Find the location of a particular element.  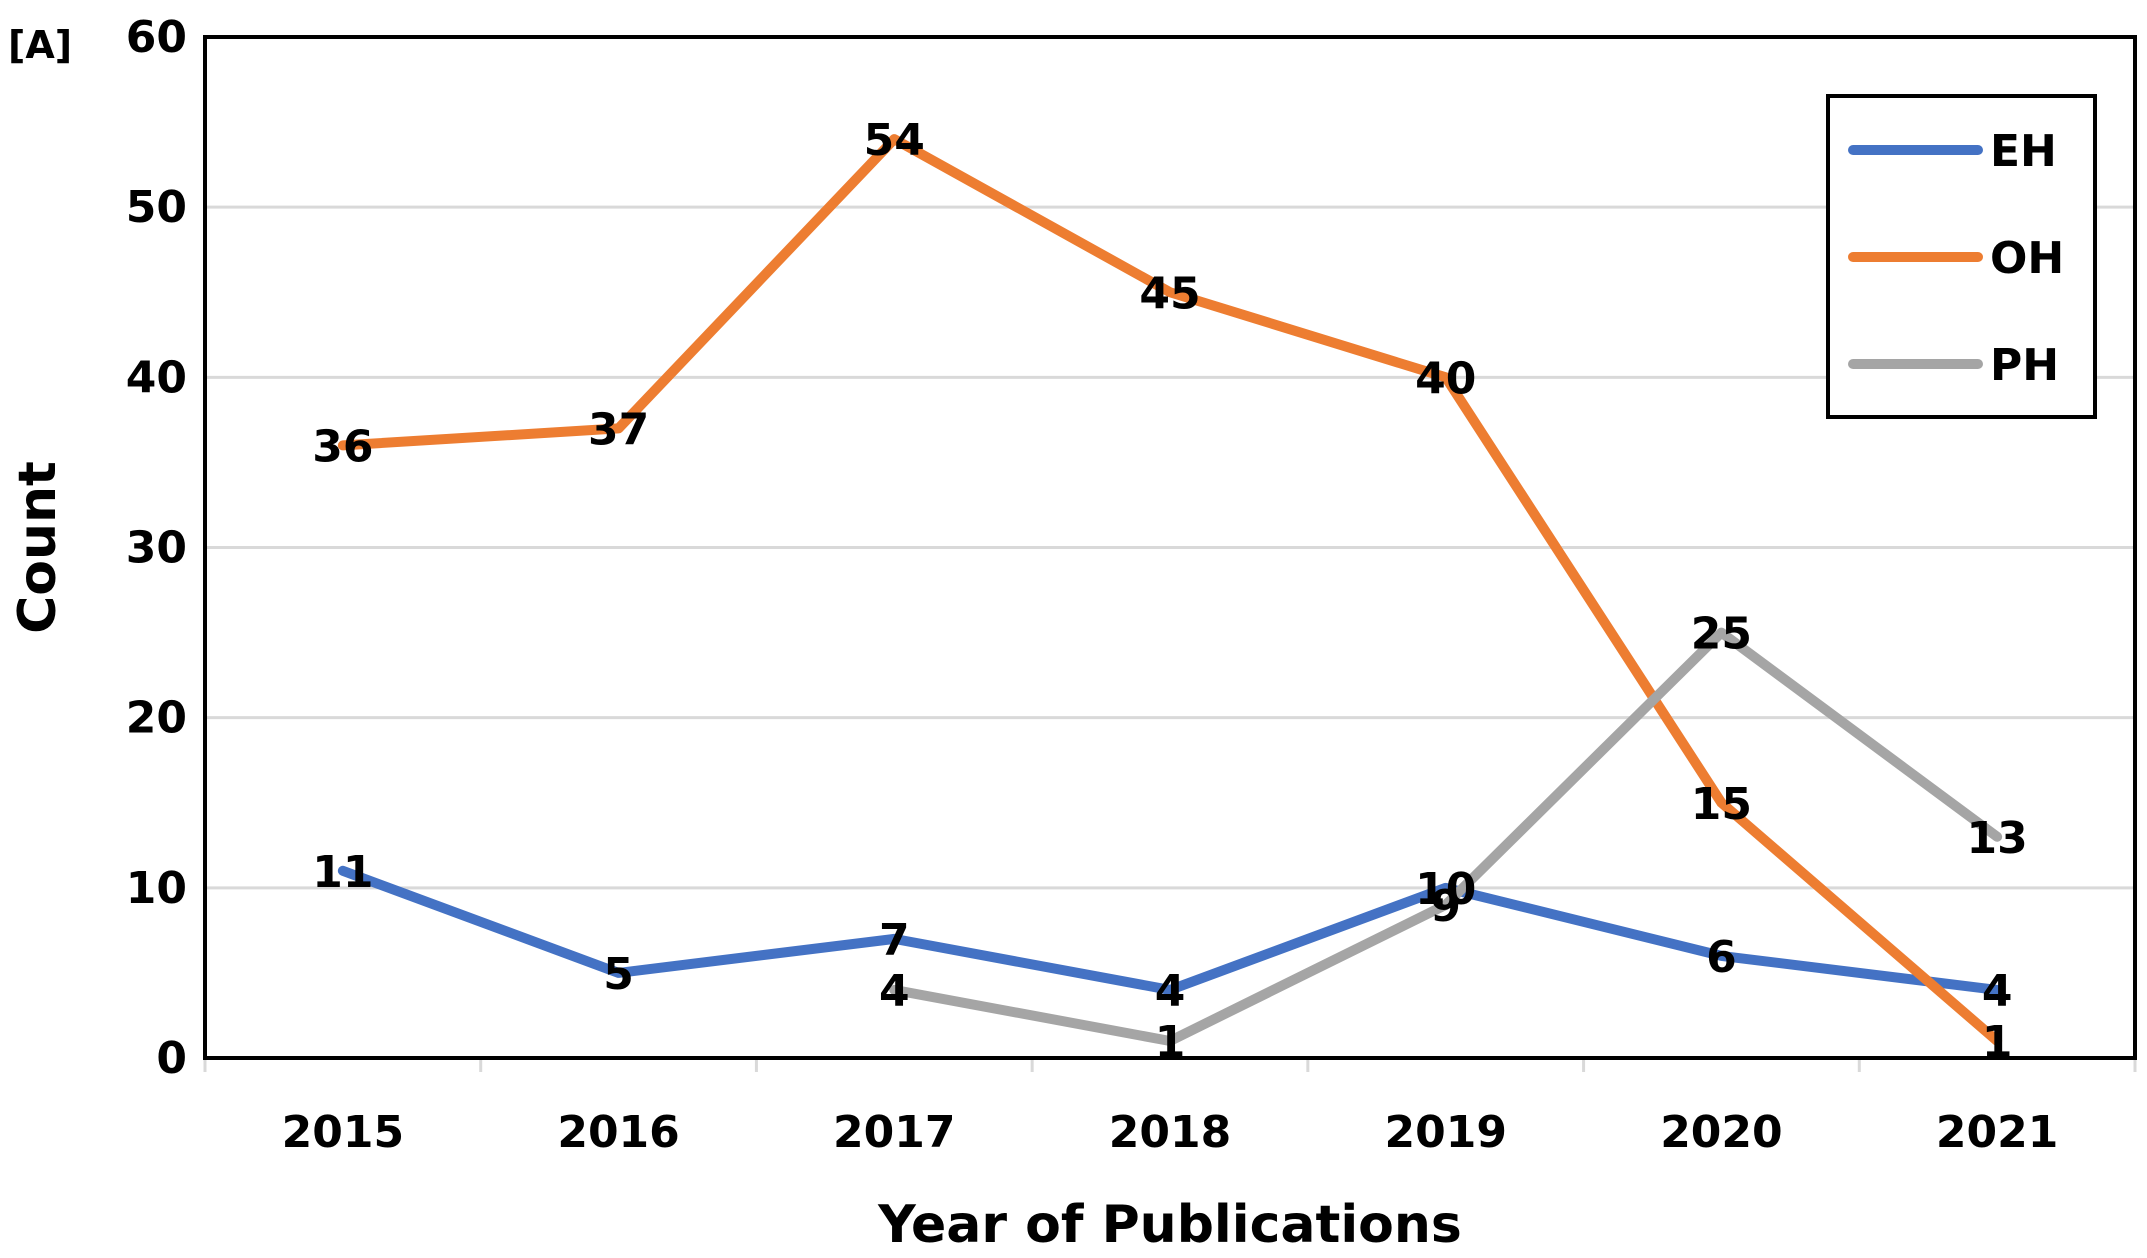

x-tick-label-2016: 2016 is located at coordinates (618, 1132).